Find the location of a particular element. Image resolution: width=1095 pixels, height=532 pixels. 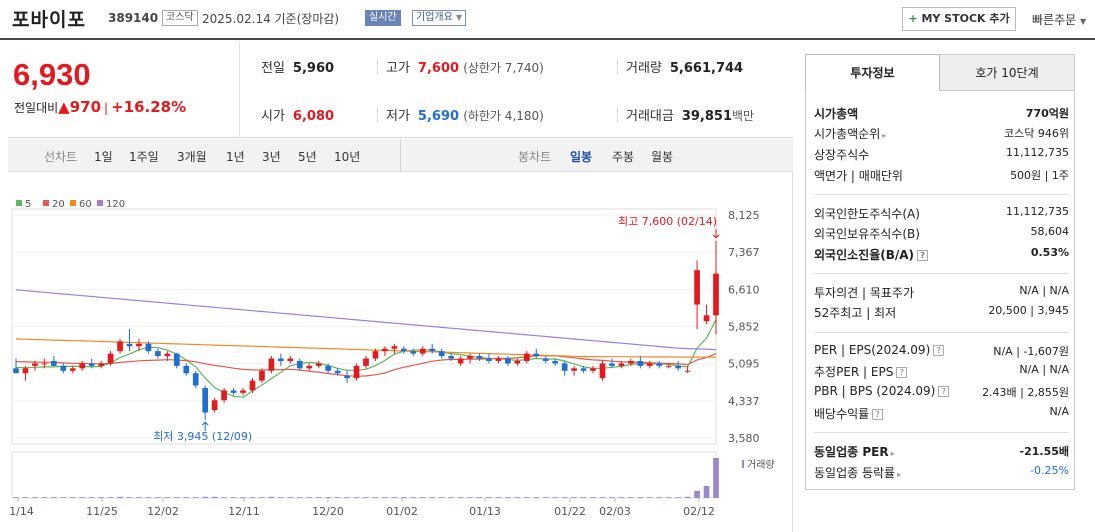

info-value: 58,604 is located at coordinates (1050, 231).